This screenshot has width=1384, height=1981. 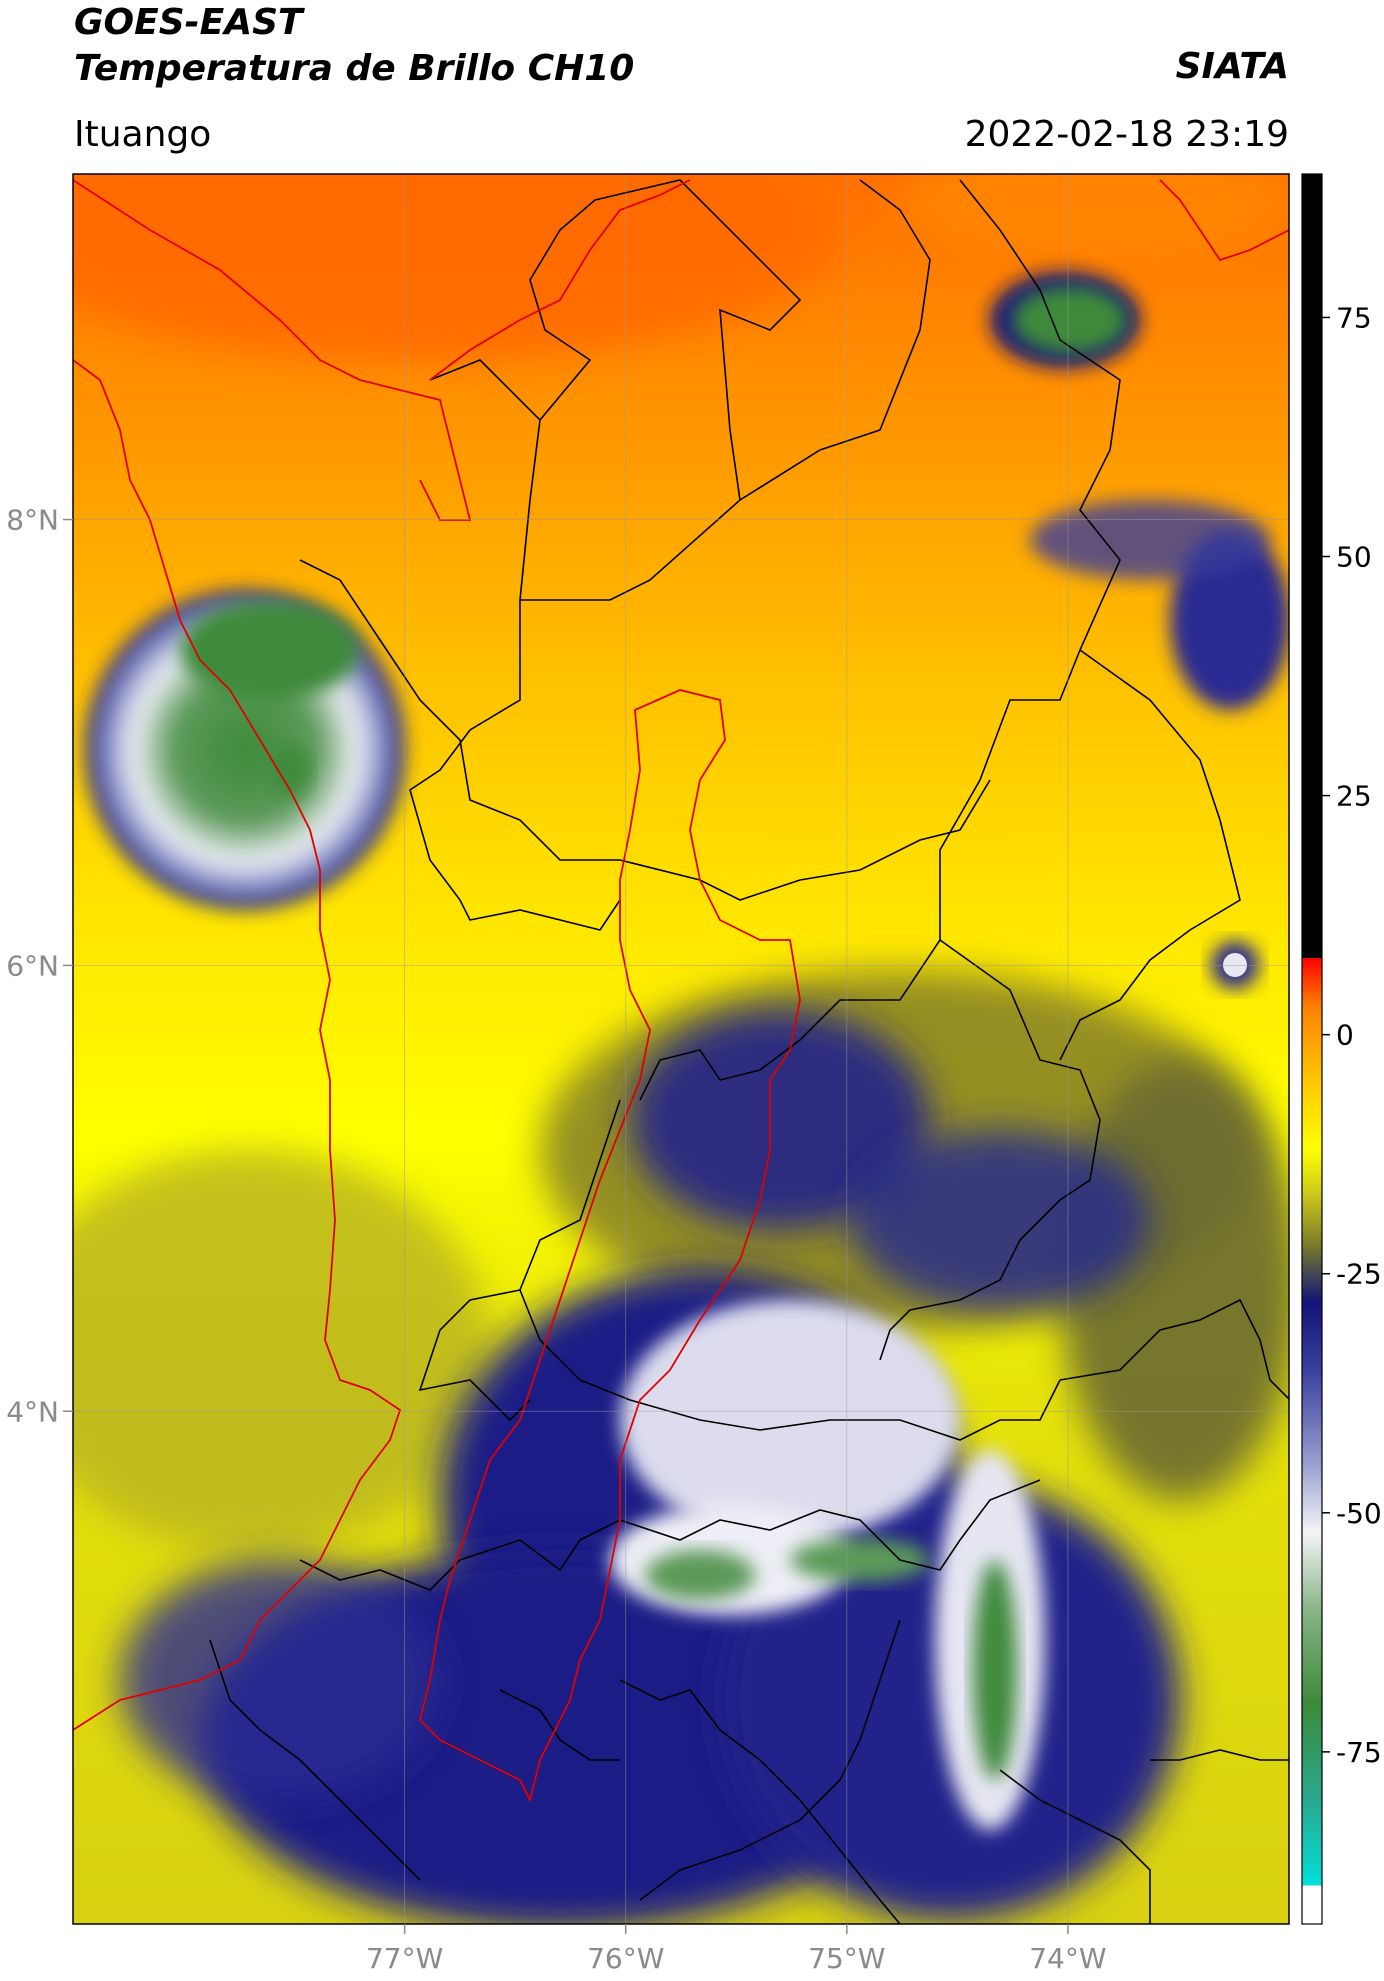 What do you see at coordinates (1067, 1958) in the screenshot?
I see `lon-tick-label: 74°W` at bounding box center [1067, 1958].